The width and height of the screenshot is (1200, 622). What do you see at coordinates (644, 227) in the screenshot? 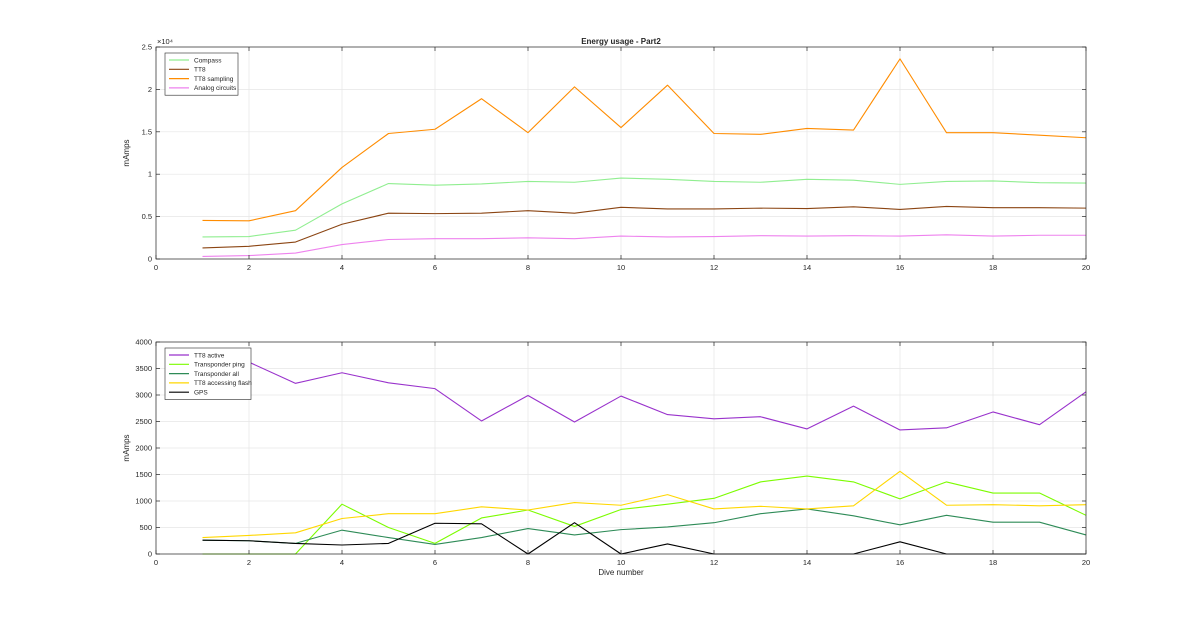
I see `series-line-tt8` at bounding box center [644, 227].